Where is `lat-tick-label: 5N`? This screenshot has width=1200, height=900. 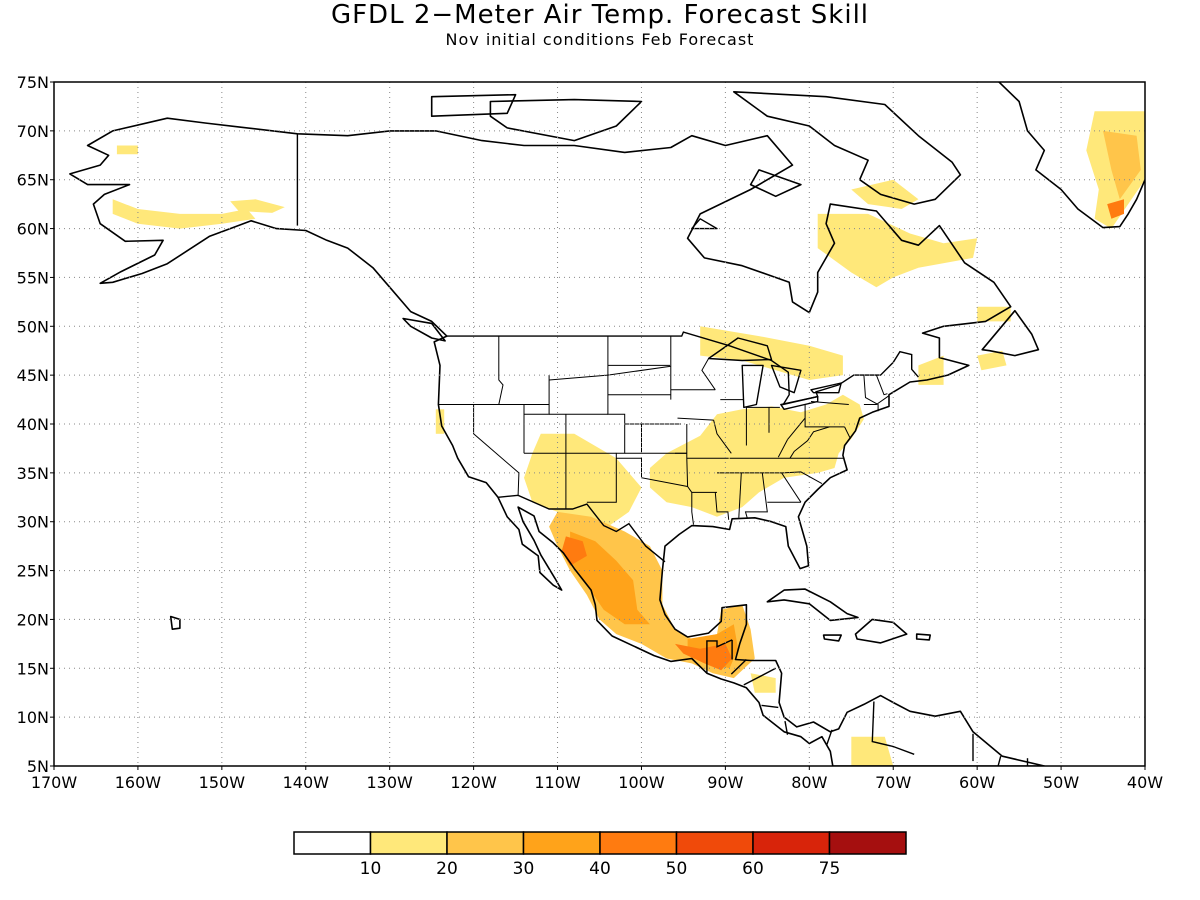
lat-tick-label: 5N is located at coordinates (38, 766).